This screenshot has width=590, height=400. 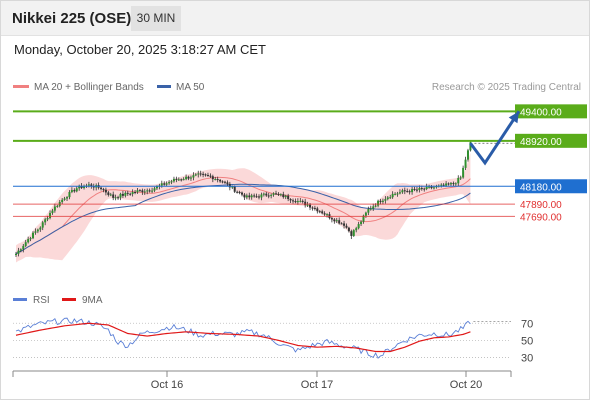 What do you see at coordinates (541, 187) in the screenshot?
I see `pivot-label: 48180.00` at bounding box center [541, 187].